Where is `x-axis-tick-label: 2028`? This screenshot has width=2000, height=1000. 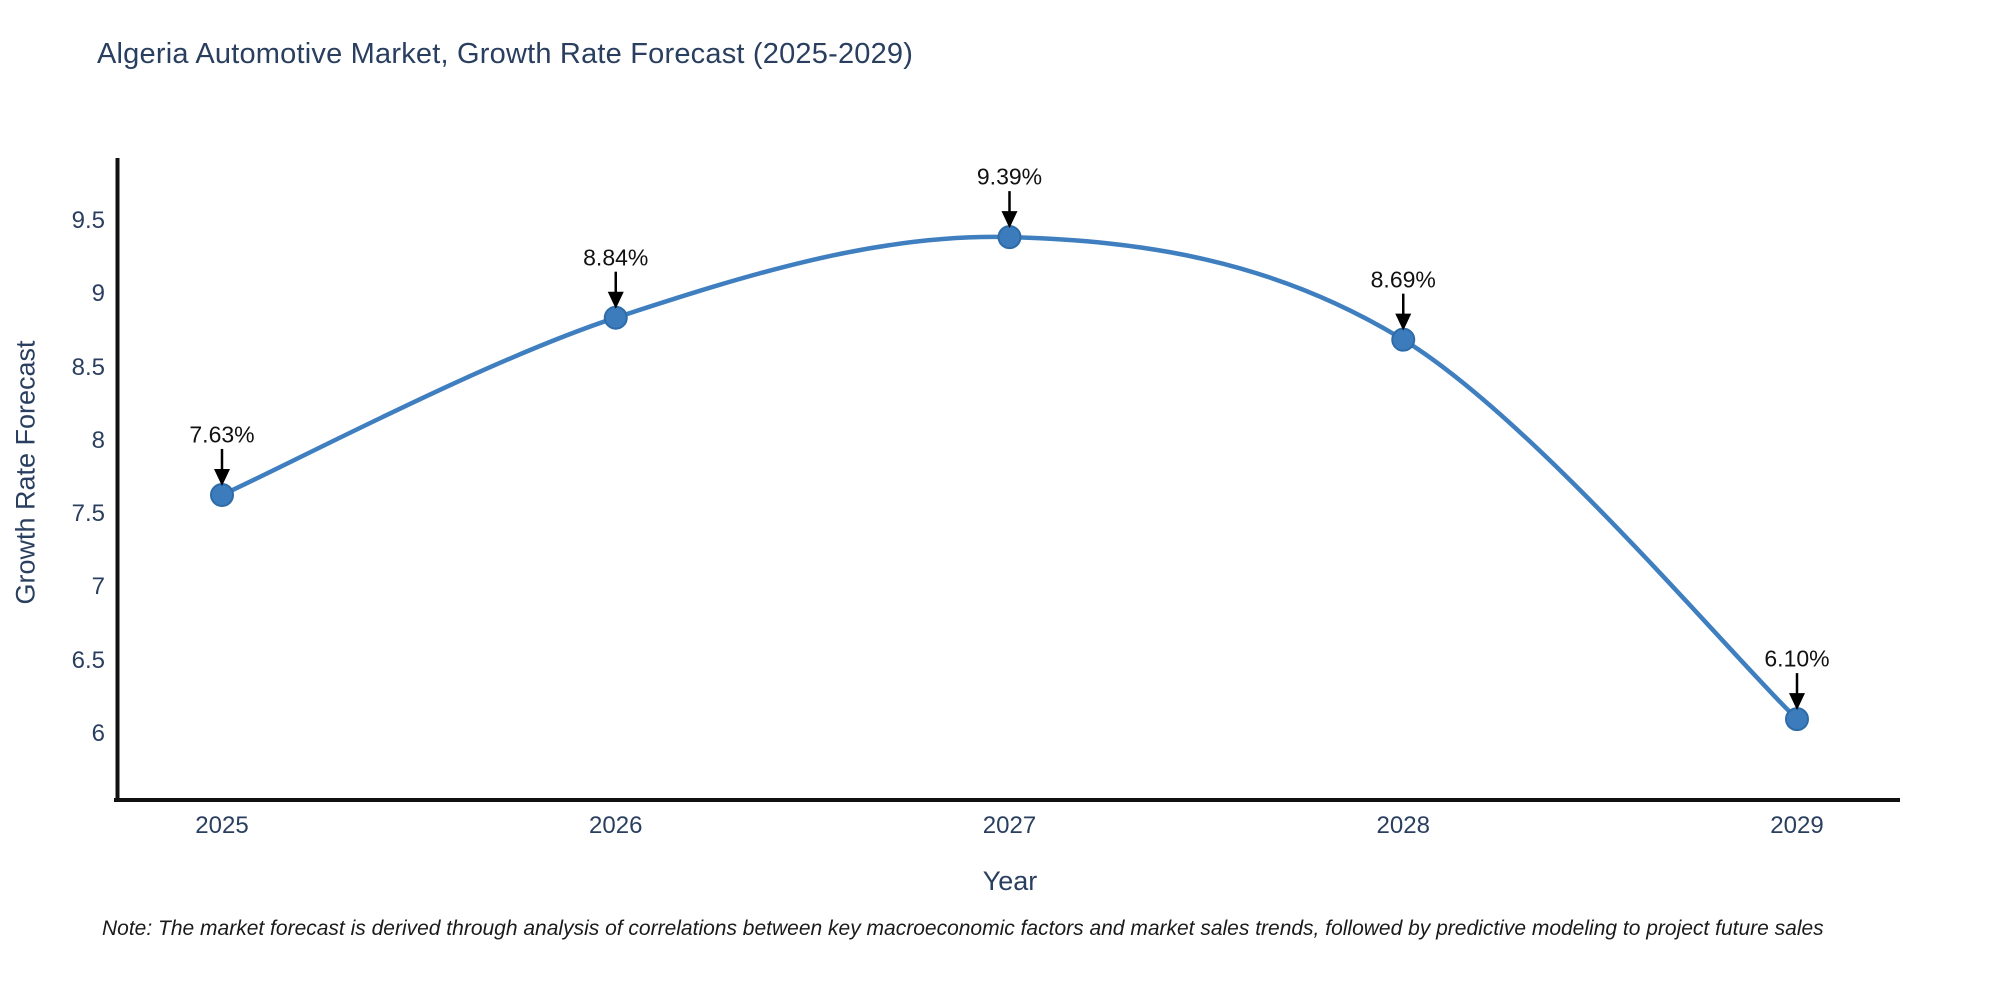
x-axis-tick-label: 2028 is located at coordinates (1403, 825).